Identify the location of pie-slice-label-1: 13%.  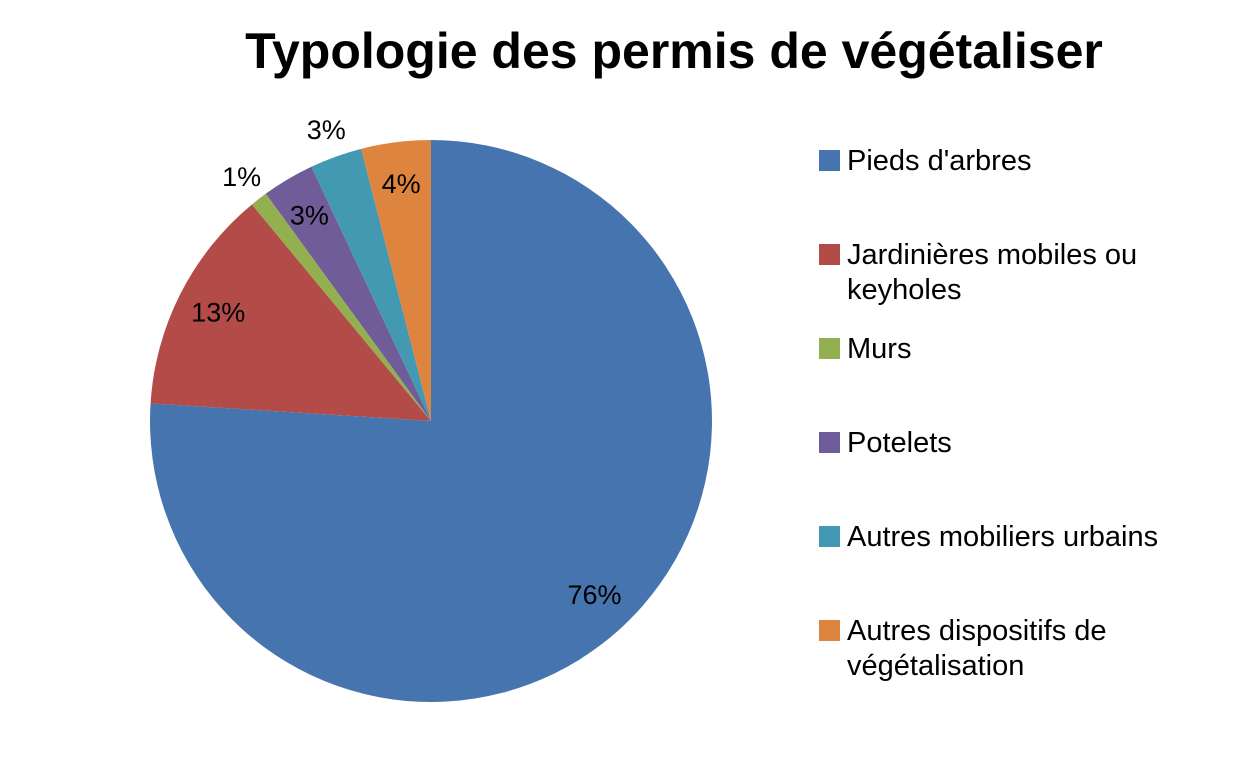
(218, 313).